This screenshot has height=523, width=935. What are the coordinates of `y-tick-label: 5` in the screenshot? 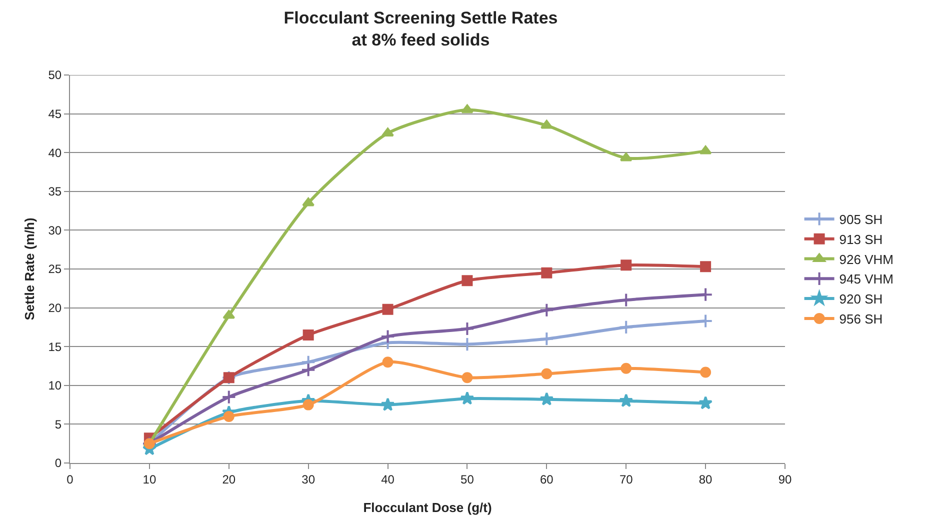 It's located at (58, 424).